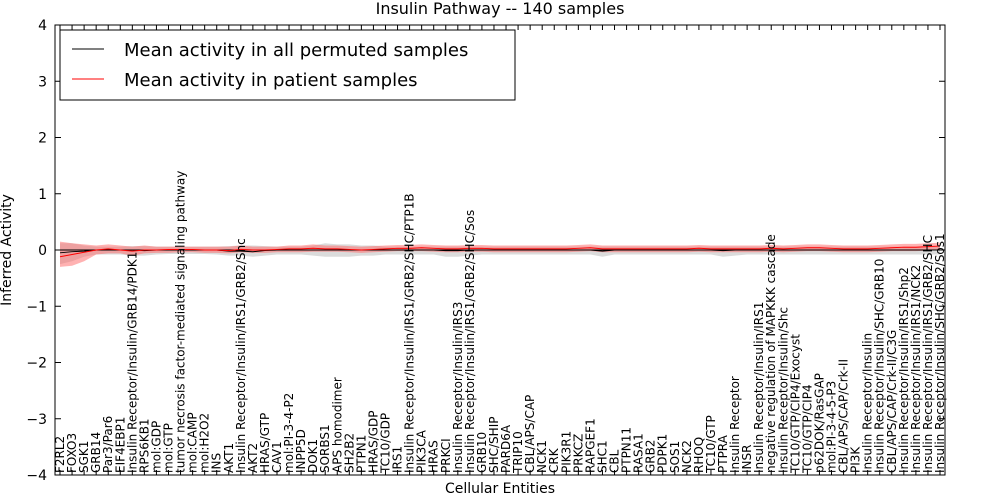 The width and height of the screenshot is (1000, 500). I want to click on category-label: Insulin Receptor/Insulin/IRS1, so click(759, 387).